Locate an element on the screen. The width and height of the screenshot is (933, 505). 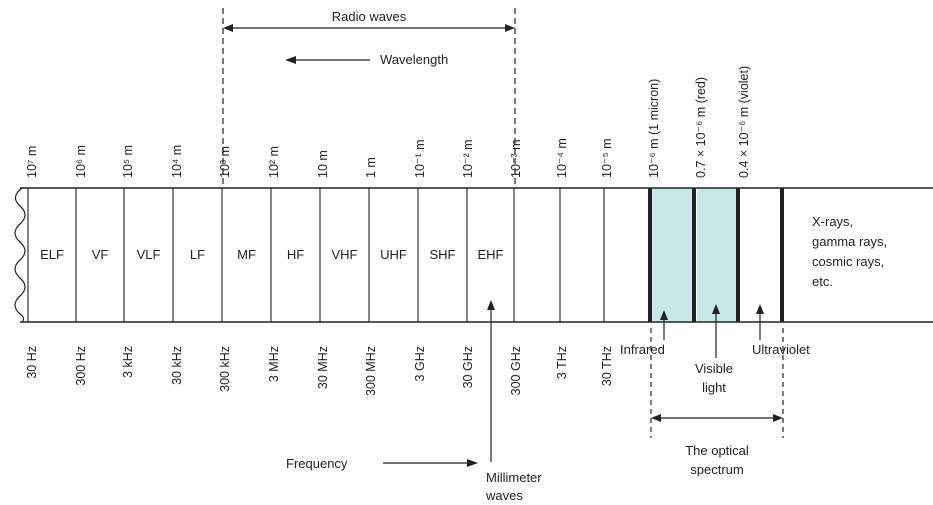
wavelength-tick-label: 0.4 × 10⁻⁶ m (violet) is located at coordinates (744, 122).